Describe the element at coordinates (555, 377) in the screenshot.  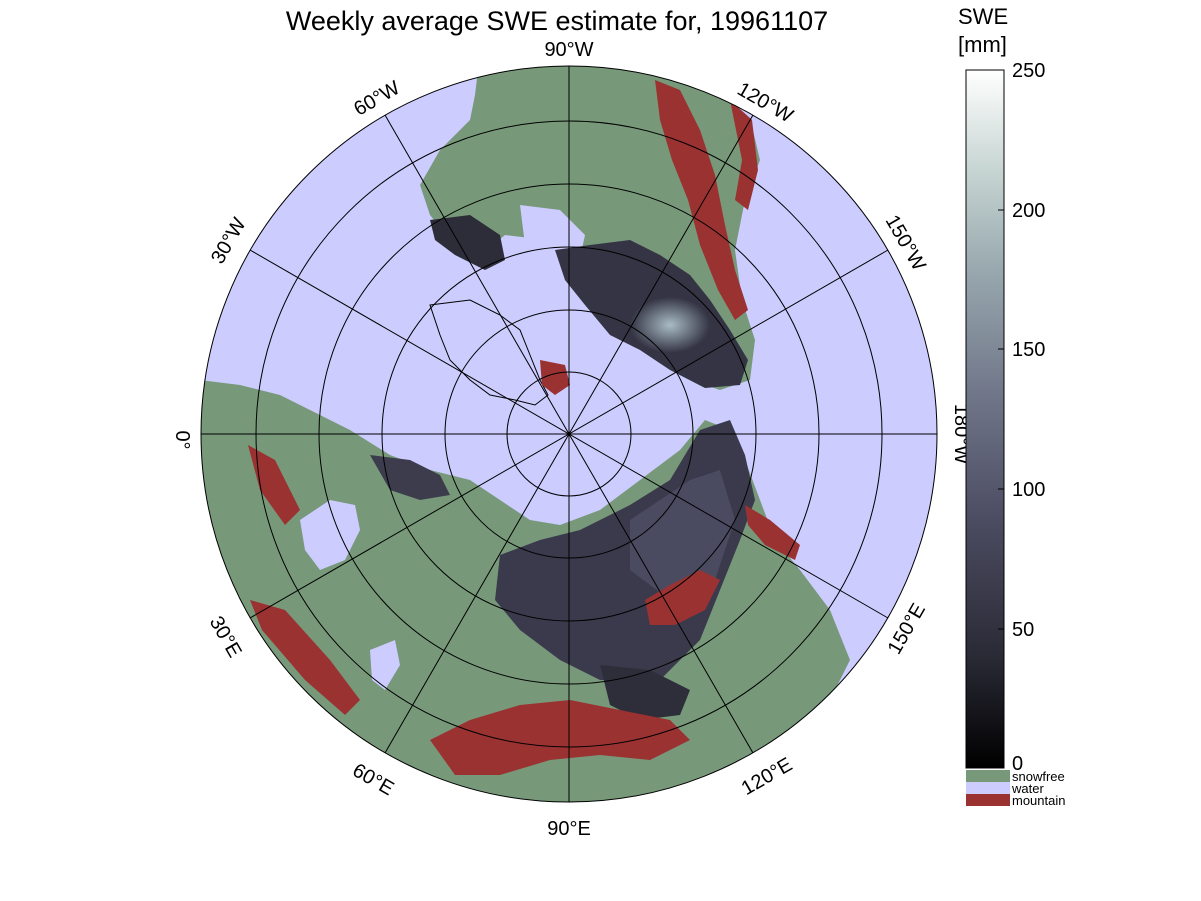
I see `mountain-greenland-edge` at that location.